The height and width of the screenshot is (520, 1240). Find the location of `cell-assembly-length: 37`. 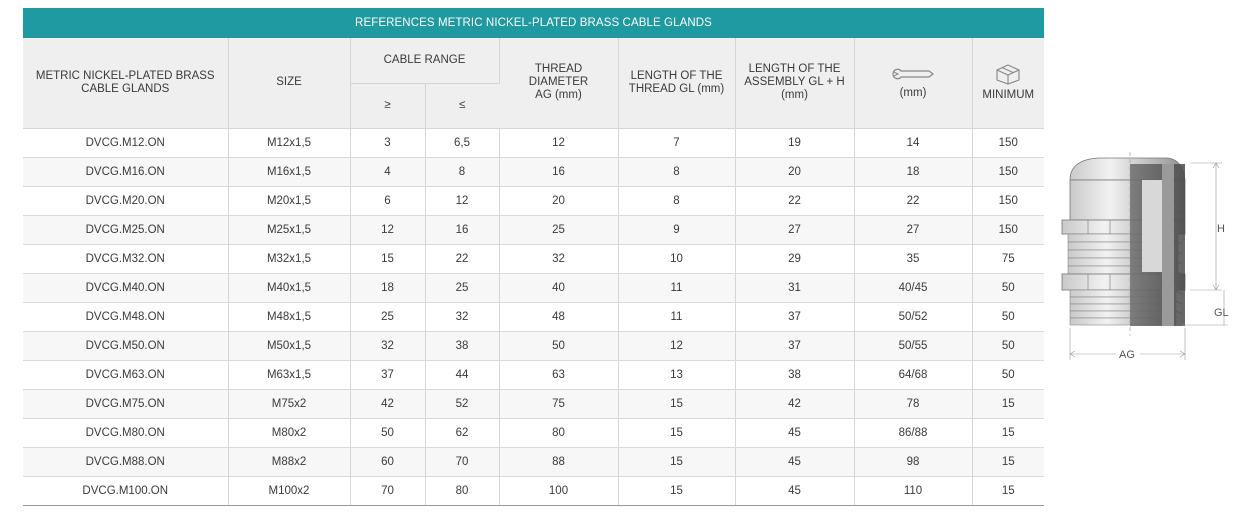

cell-assembly-length: 37 is located at coordinates (795, 346).